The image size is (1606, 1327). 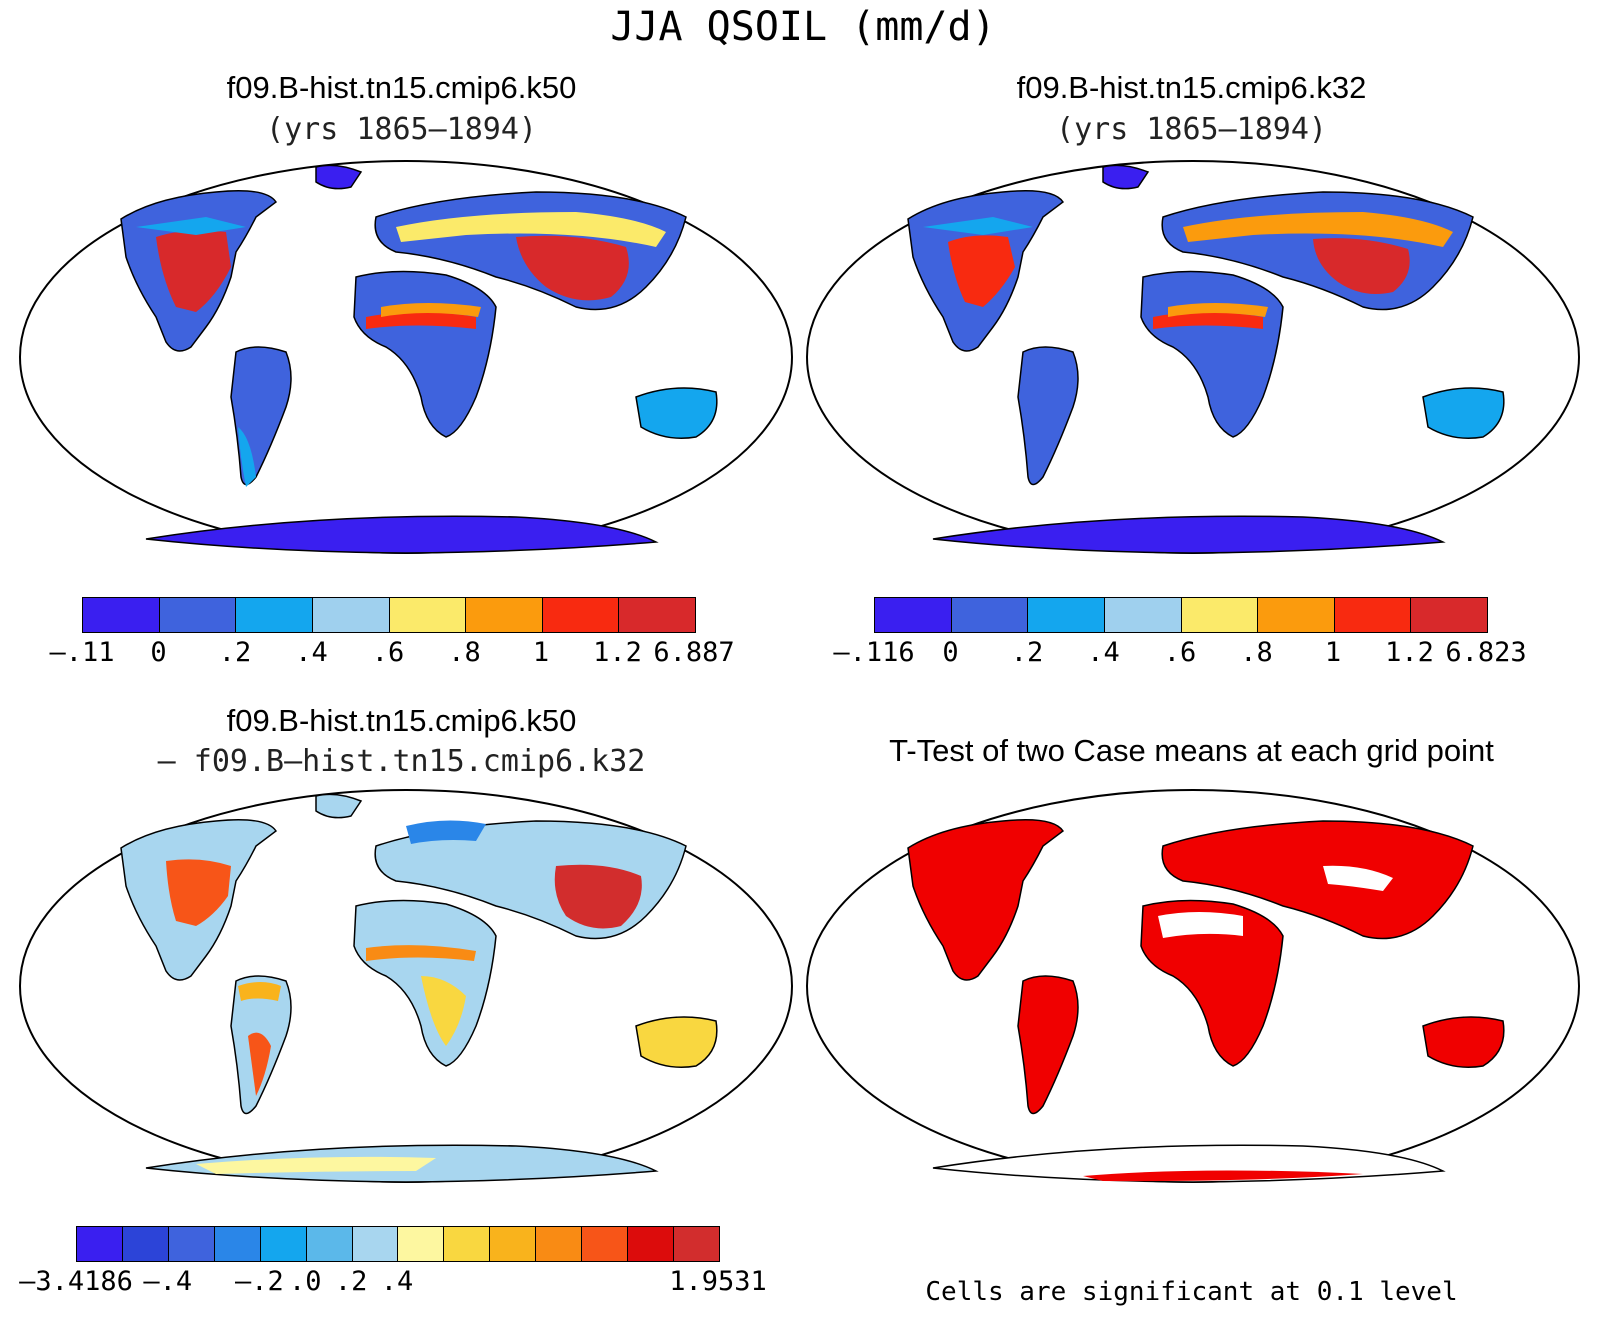 I want to click on panel2-map, so click(x=1193, y=357).